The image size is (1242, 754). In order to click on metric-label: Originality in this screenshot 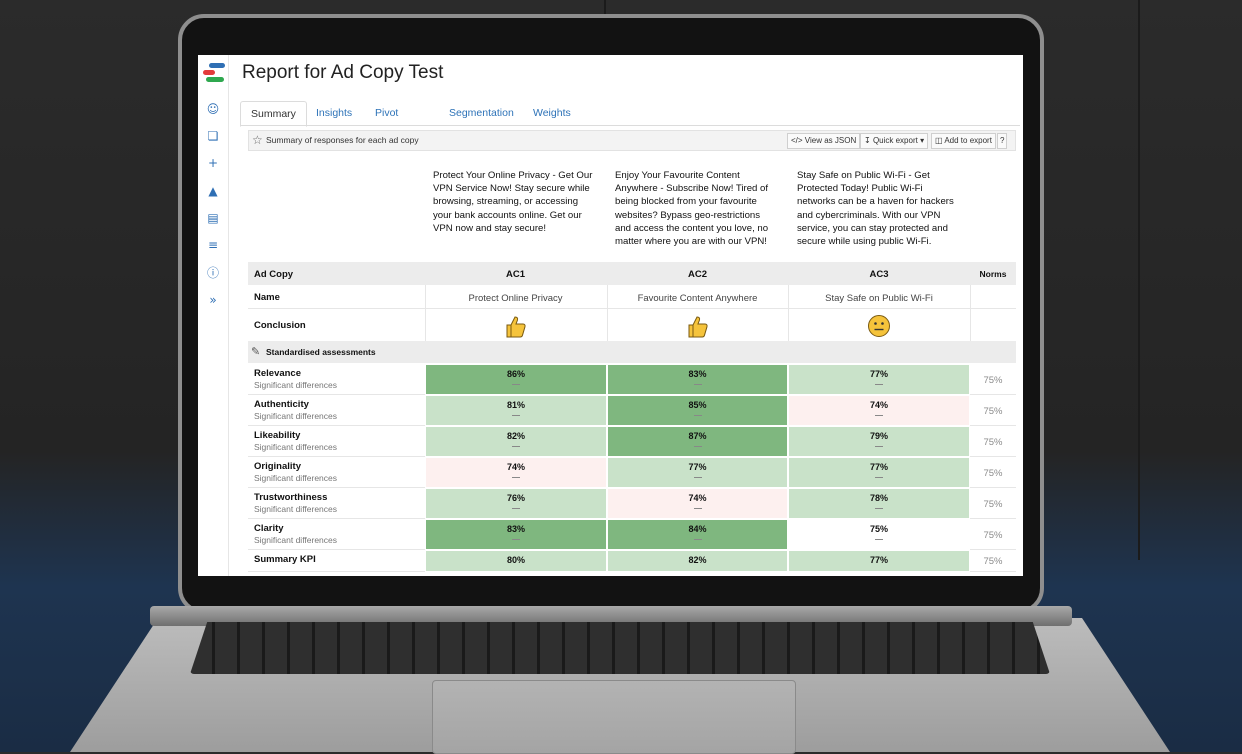, I will do `click(277, 466)`.